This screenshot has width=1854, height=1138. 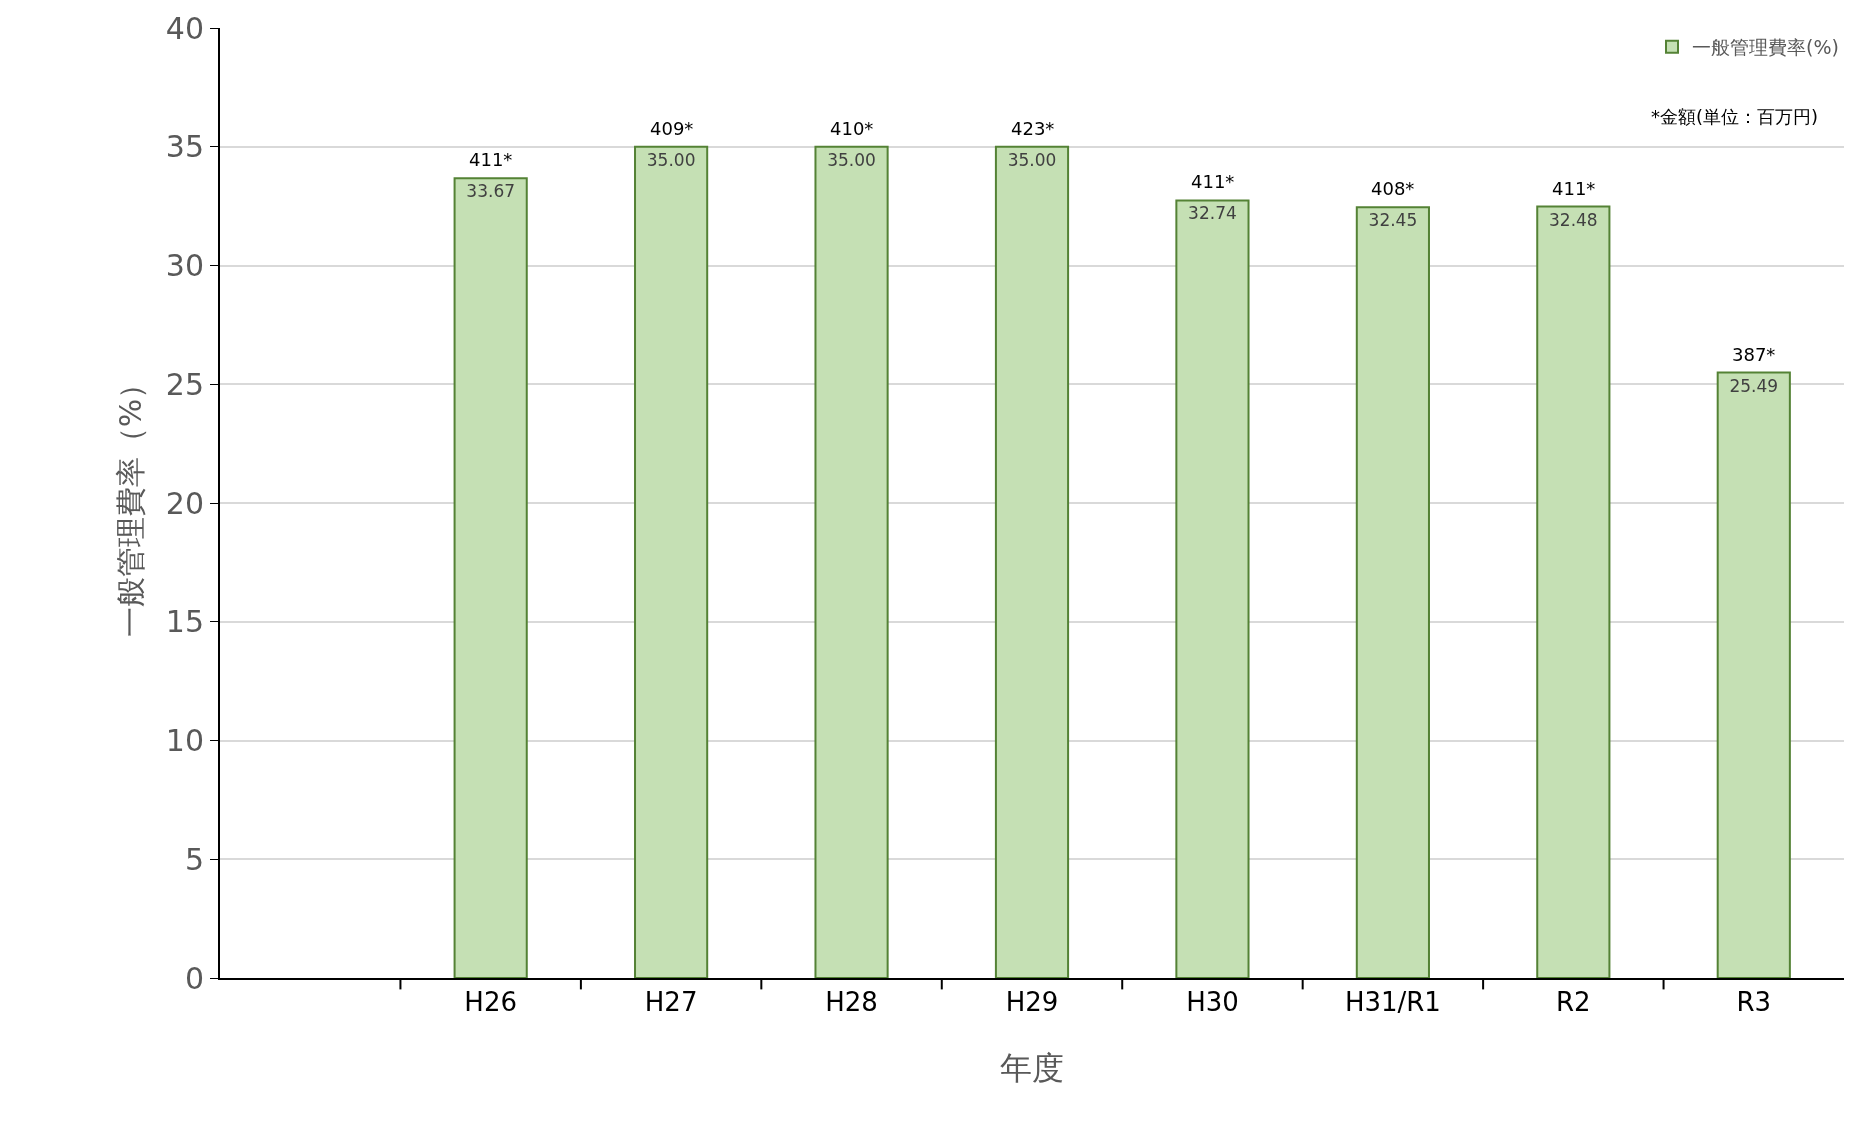 What do you see at coordinates (1573, 1002) in the screenshot?
I see `x-tick-label: R2` at bounding box center [1573, 1002].